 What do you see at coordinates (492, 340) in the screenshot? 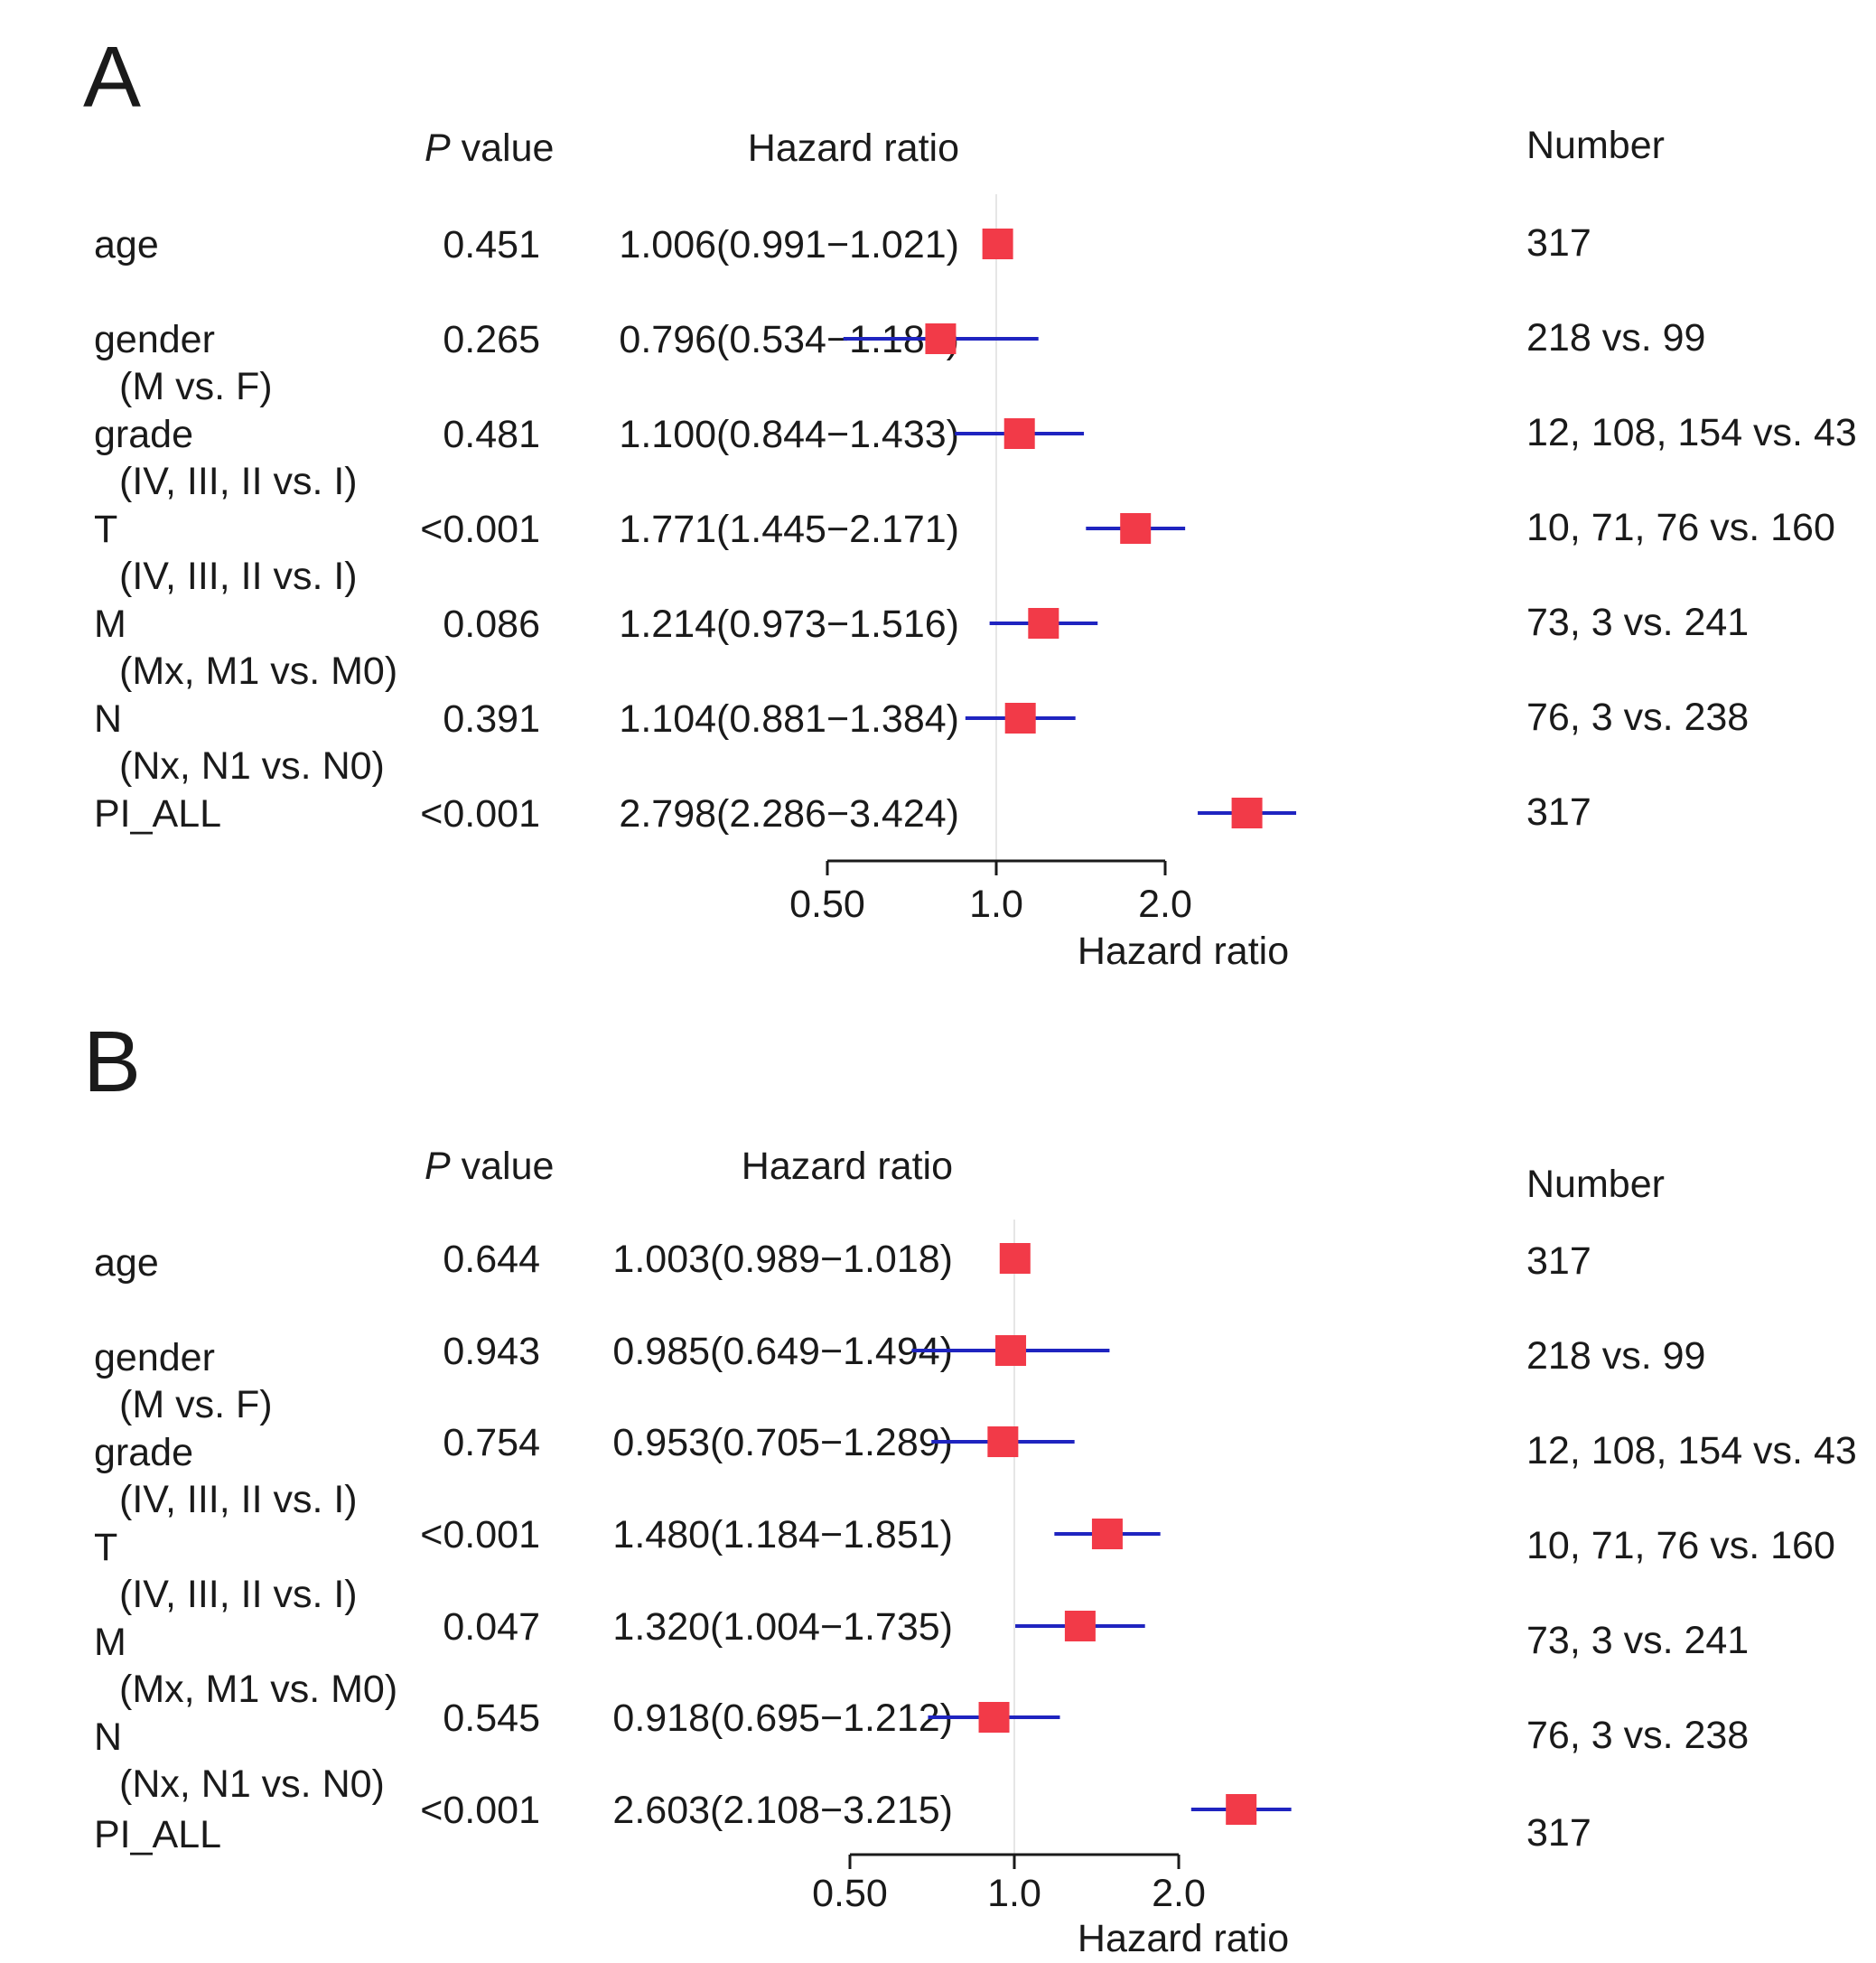
I see `p-value: 0.265` at bounding box center [492, 340].